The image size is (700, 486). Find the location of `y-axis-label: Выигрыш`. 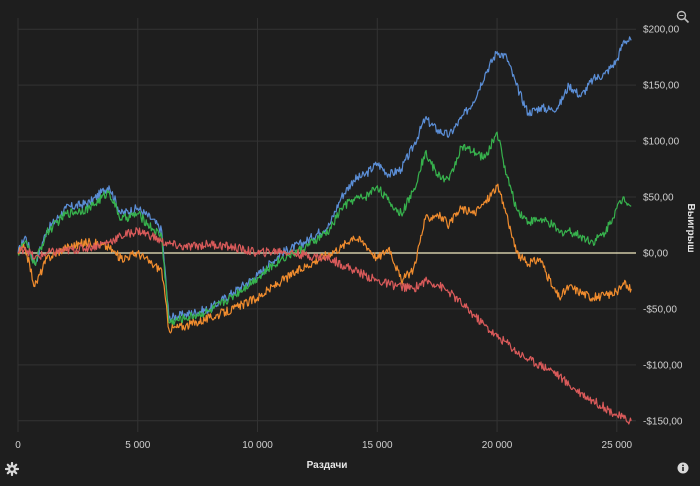

y-axis-label: Выигрыш is located at coordinates (690, 227).